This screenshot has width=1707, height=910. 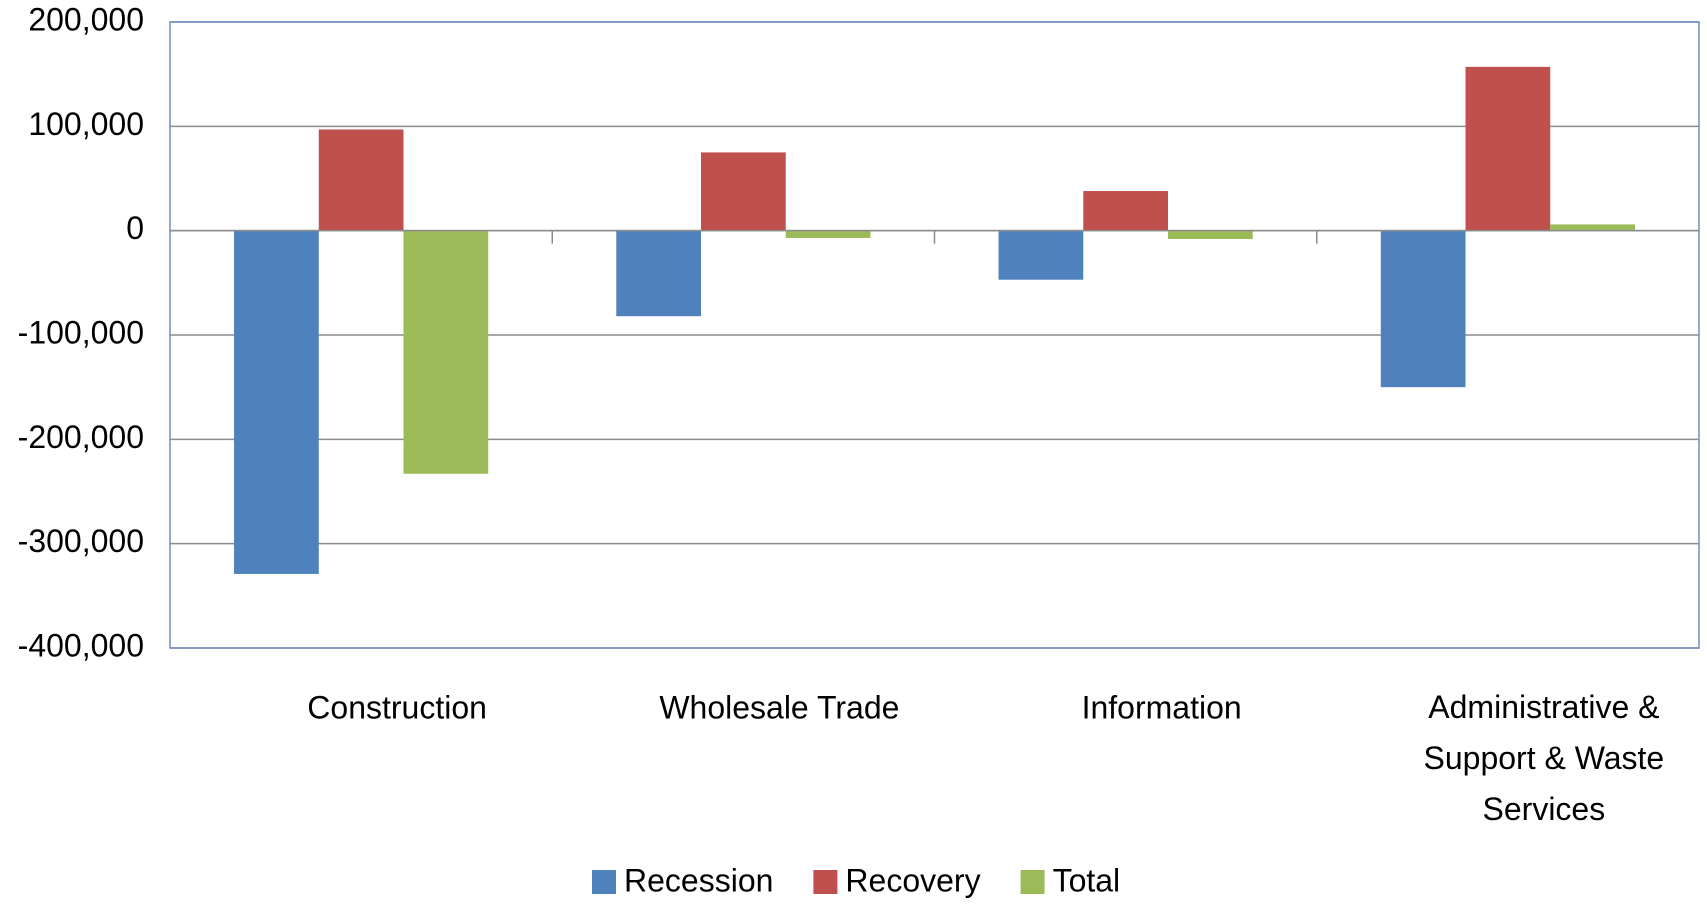 I want to click on y-tick-label: 100,000, so click(x=86, y=124).